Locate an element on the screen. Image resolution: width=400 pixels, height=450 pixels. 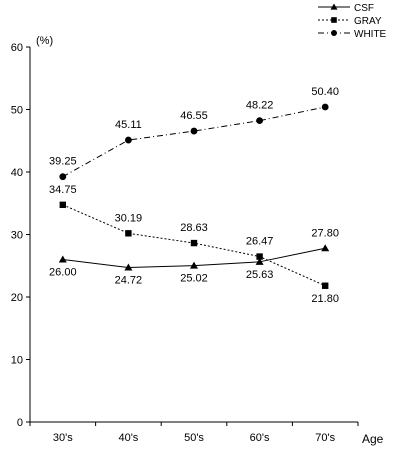
x-category-label: 50's is located at coordinates (194, 438).